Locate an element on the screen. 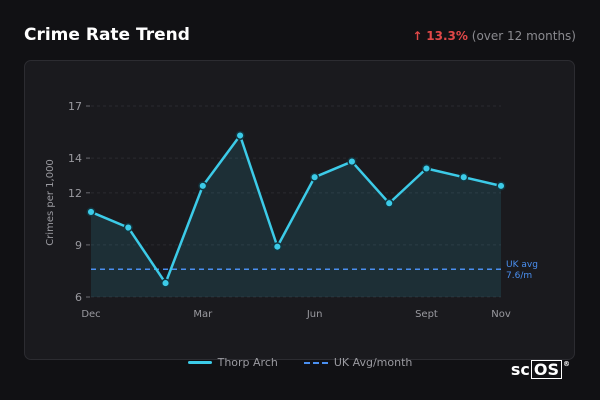  trend-change-indicator: ↑ 13.3% (over 12 months) is located at coordinates (494, 36).